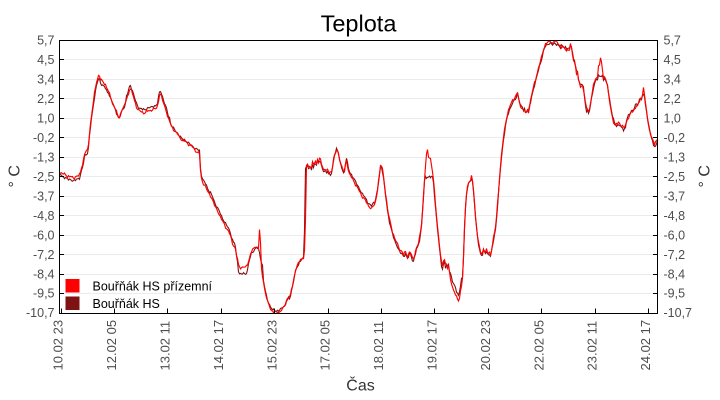  What do you see at coordinates (271, 345) in the screenshot?
I see `svg-text: 15.02 23` at bounding box center [271, 345].